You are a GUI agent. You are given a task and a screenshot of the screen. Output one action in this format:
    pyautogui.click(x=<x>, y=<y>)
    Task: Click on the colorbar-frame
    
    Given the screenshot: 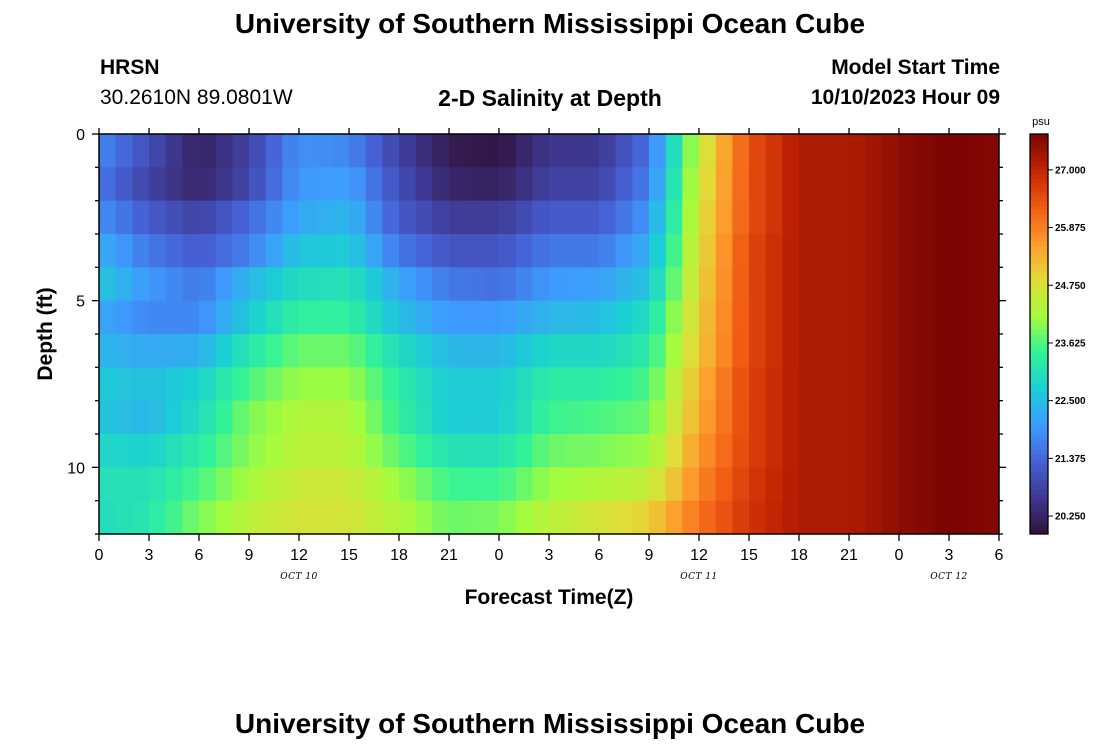 What is the action you would take?
    pyautogui.click(x=1039, y=334)
    